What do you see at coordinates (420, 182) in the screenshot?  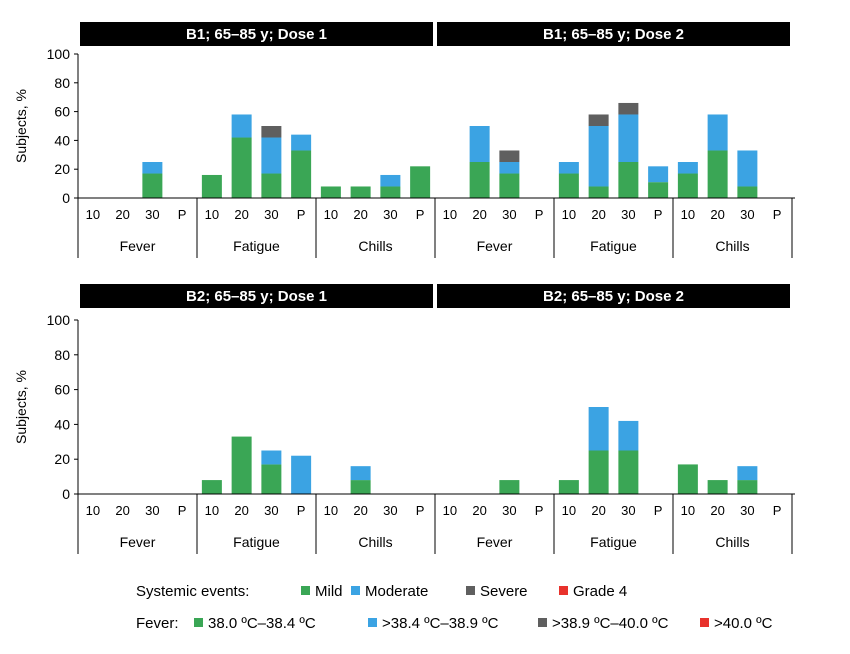 I see `bar-chills-p-mild` at bounding box center [420, 182].